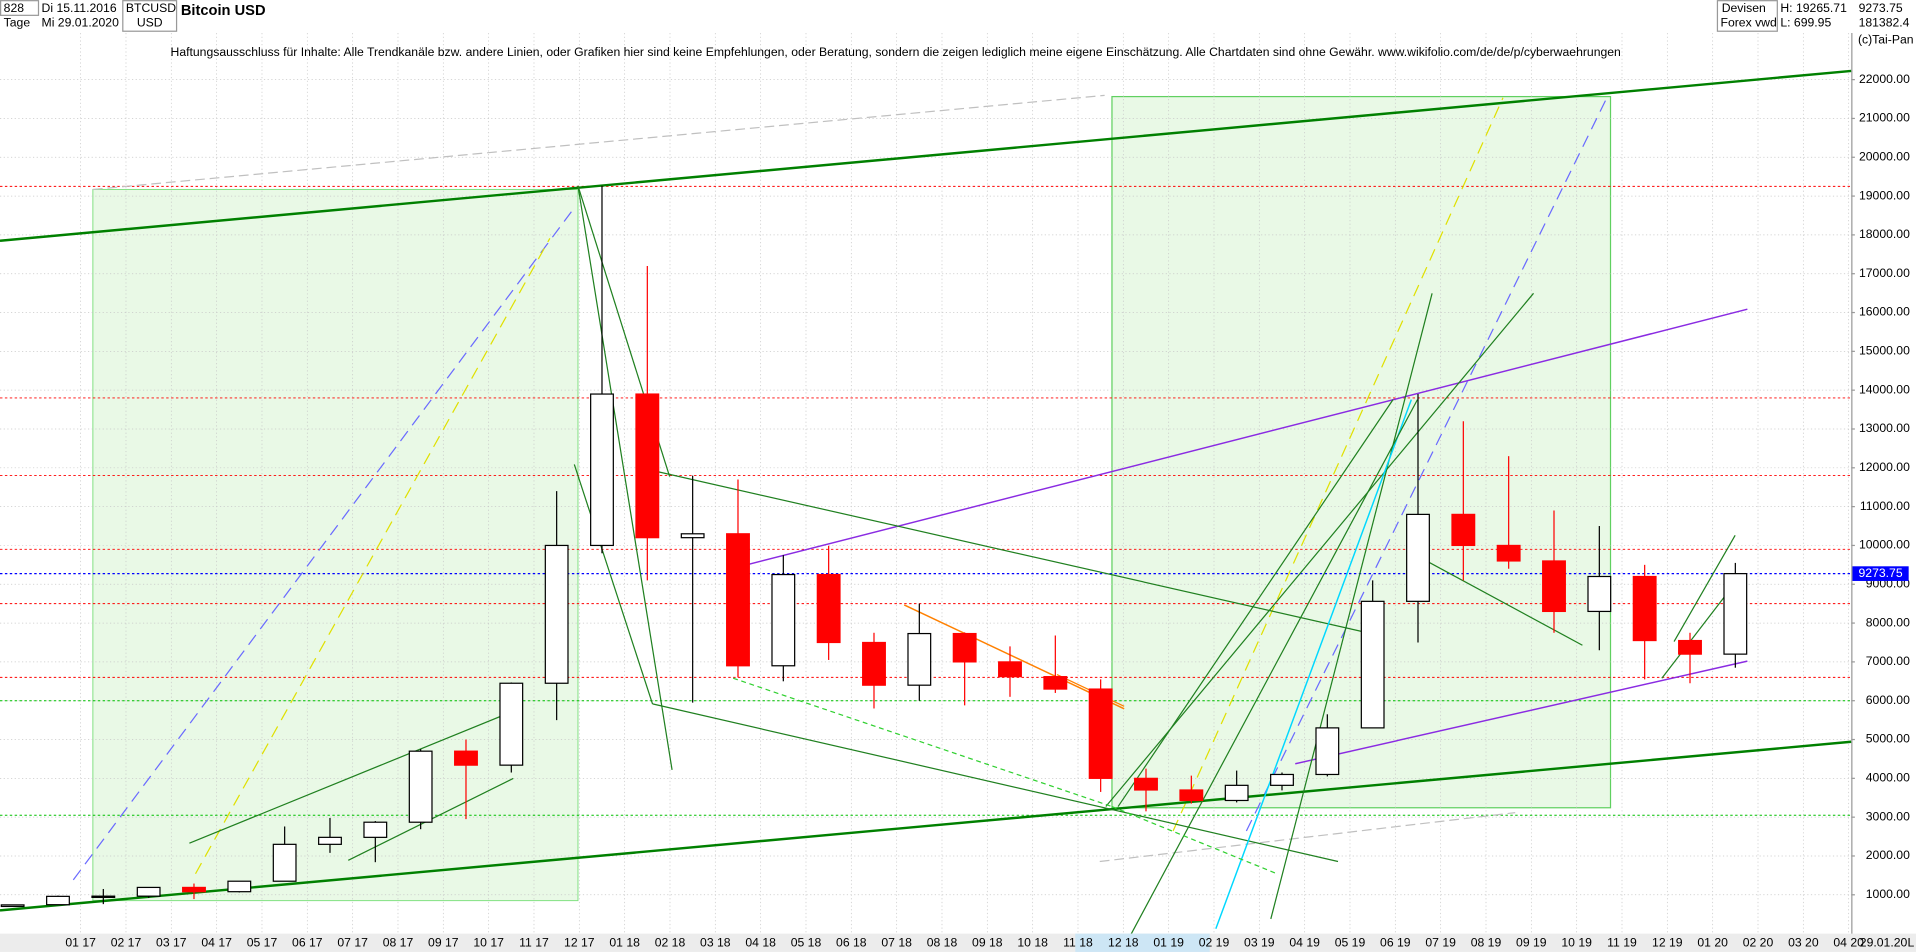 This screenshot has width=1916, height=952. Describe the element at coordinates (216, 943) in the screenshot. I see `x-tick-label: 04 17` at that location.